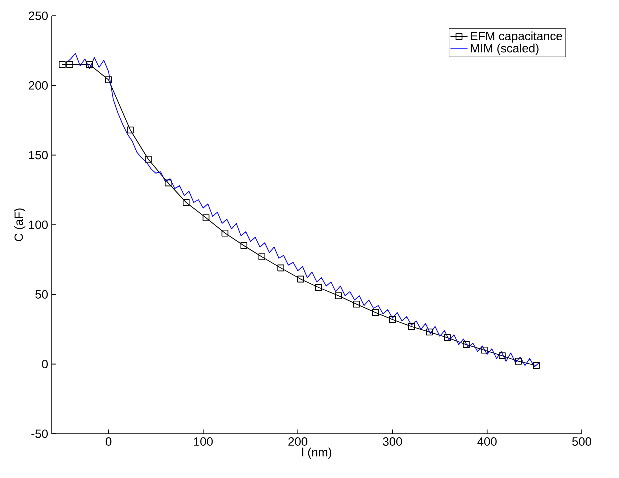 The width and height of the screenshot is (619, 478). Describe the element at coordinates (45, 364) in the screenshot. I see `y-tick-label: 0` at that location.